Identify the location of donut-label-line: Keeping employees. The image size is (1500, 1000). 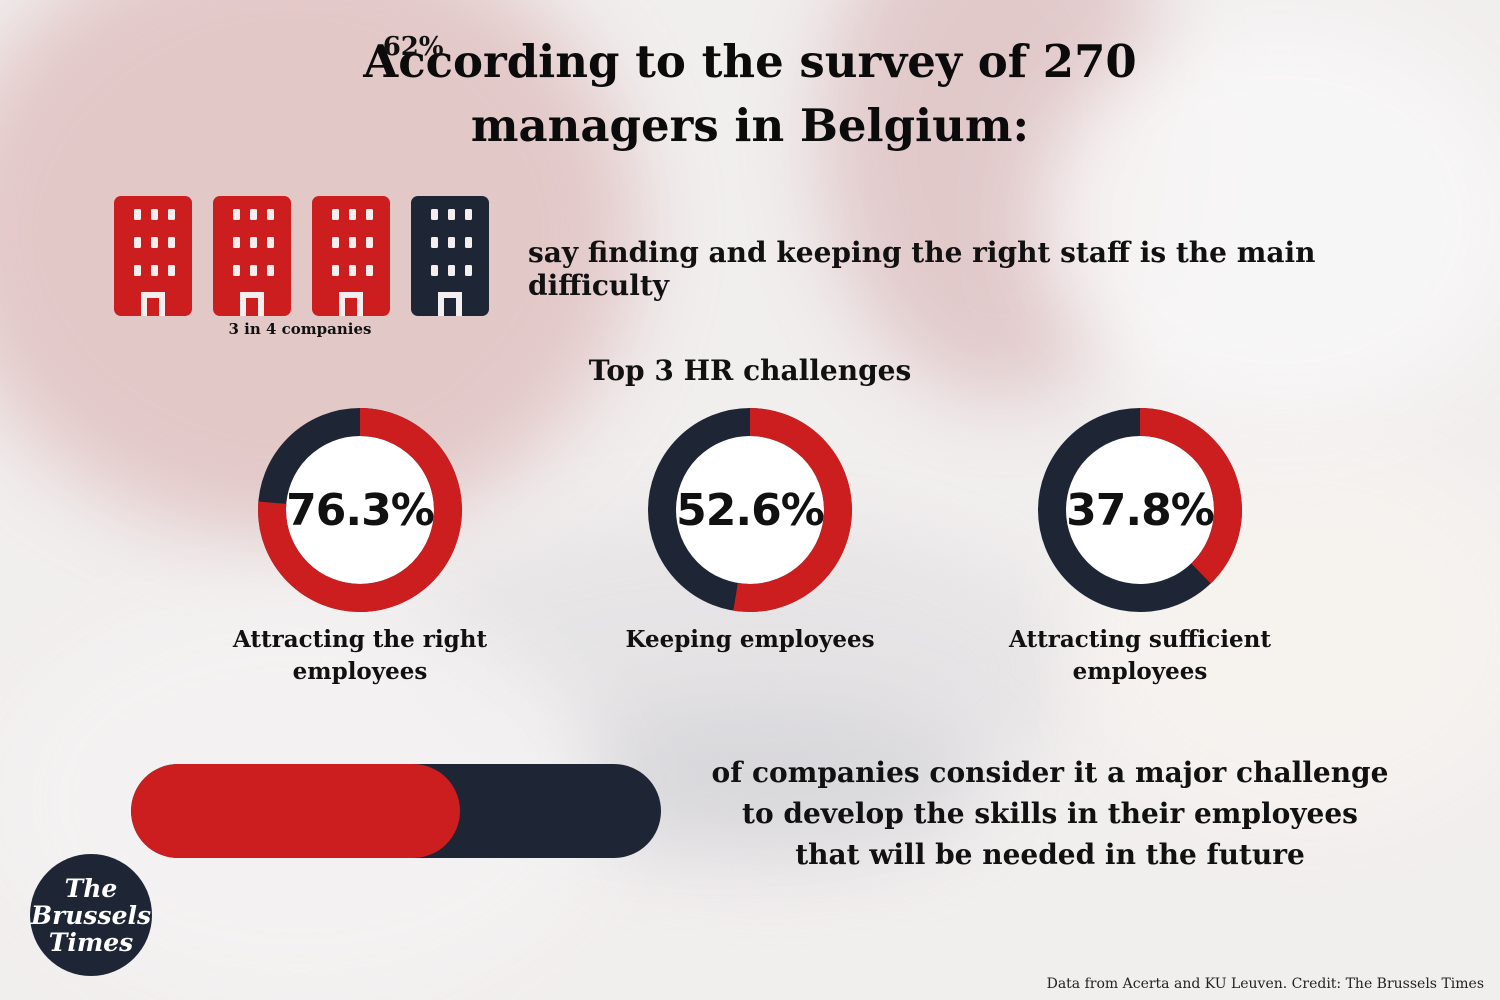
(750, 639).